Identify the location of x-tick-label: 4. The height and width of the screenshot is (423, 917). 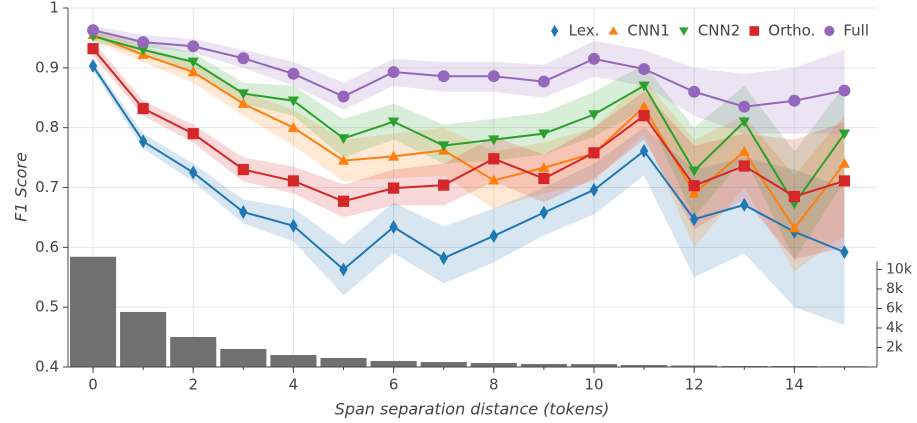
(294, 385).